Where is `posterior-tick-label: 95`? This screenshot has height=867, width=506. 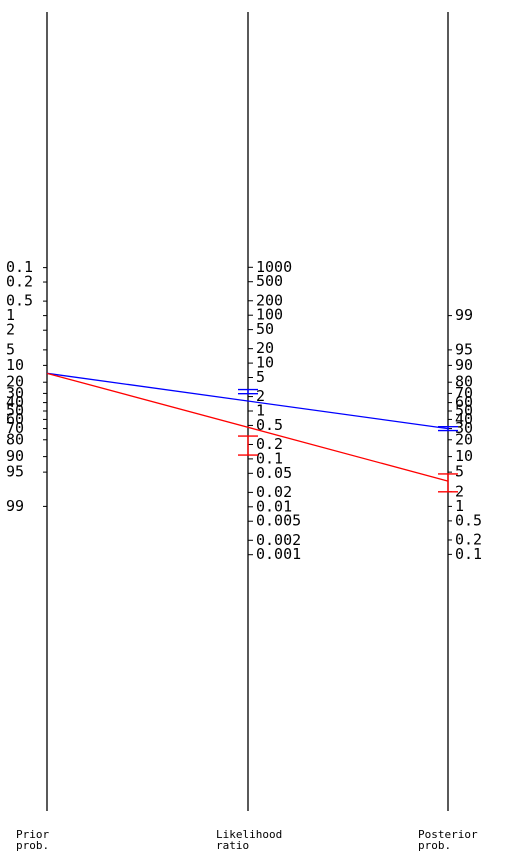 posterior-tick-label: 95 is located at coordinates (464, 349).